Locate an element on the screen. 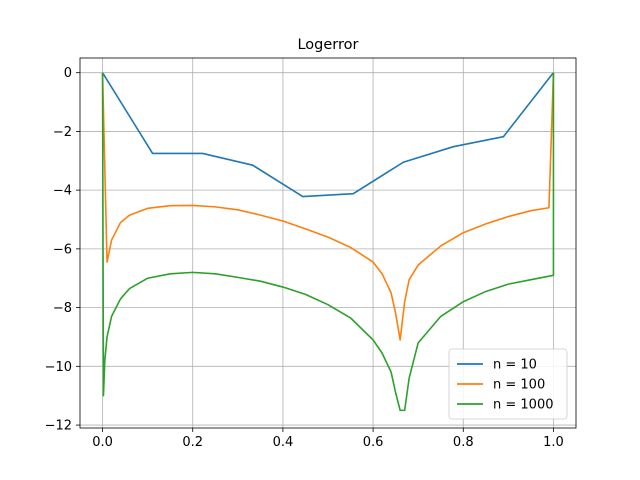 This screenshot has width=640, height=480. legend-label: n = 10 is located at coordinates (515, 365).